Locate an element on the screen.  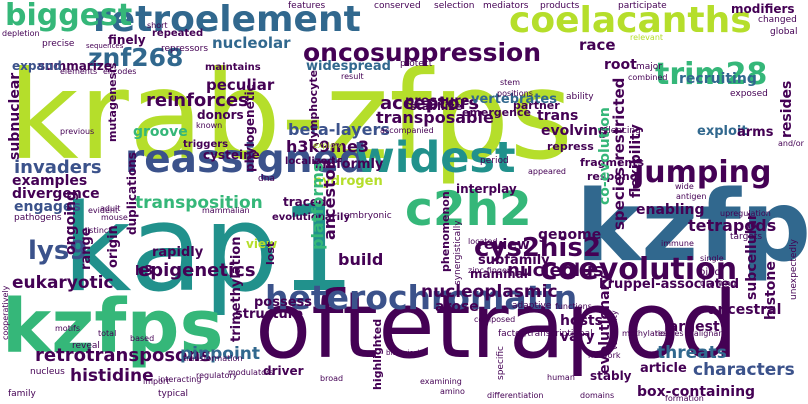
word-sequences: sequences is located at coordinates (105, 46).